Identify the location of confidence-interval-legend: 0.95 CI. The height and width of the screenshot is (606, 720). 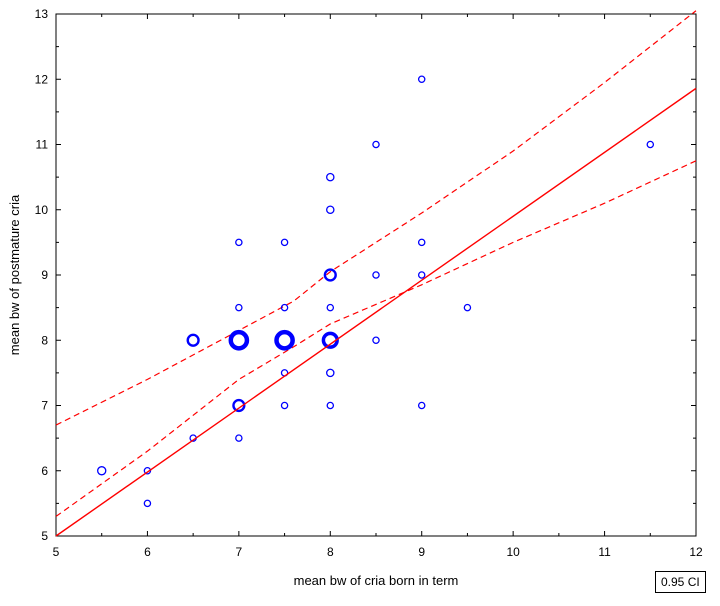
(680, 582).